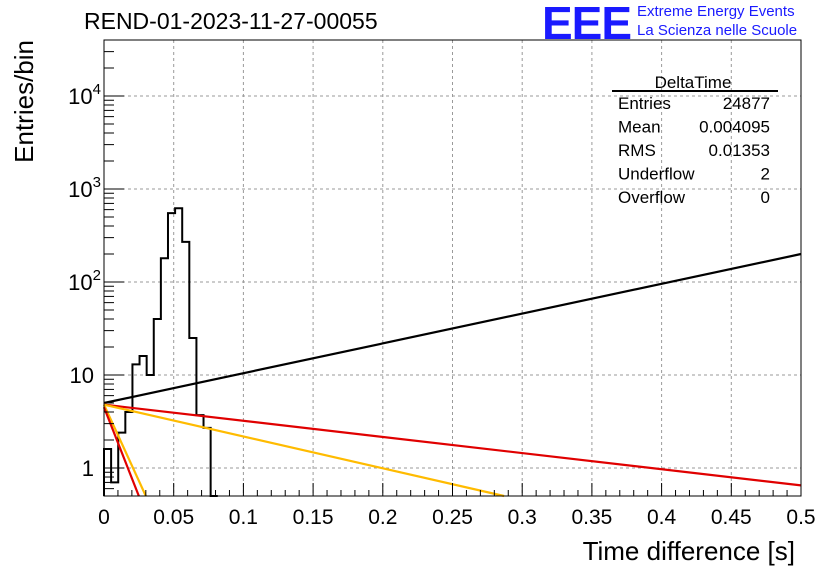 This screenshot has width=836, height=572. What do you see at coordinates (746, 103) in the screenshot?
I see `stats-row-value: 24877` at bounding box center [746, 103].